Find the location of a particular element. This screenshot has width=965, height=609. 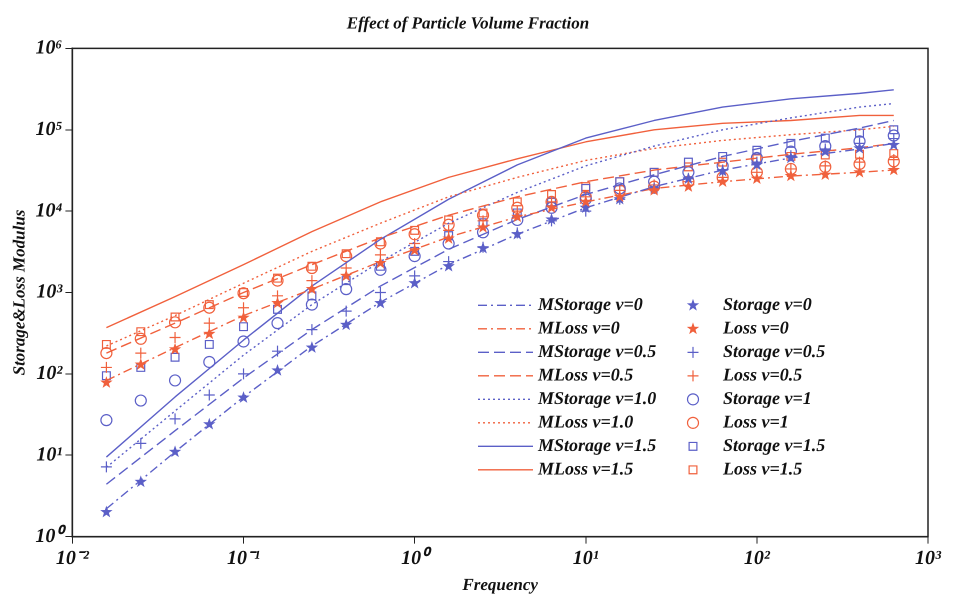

x-axis-title: Frequency is located at coordinates (499, 584).